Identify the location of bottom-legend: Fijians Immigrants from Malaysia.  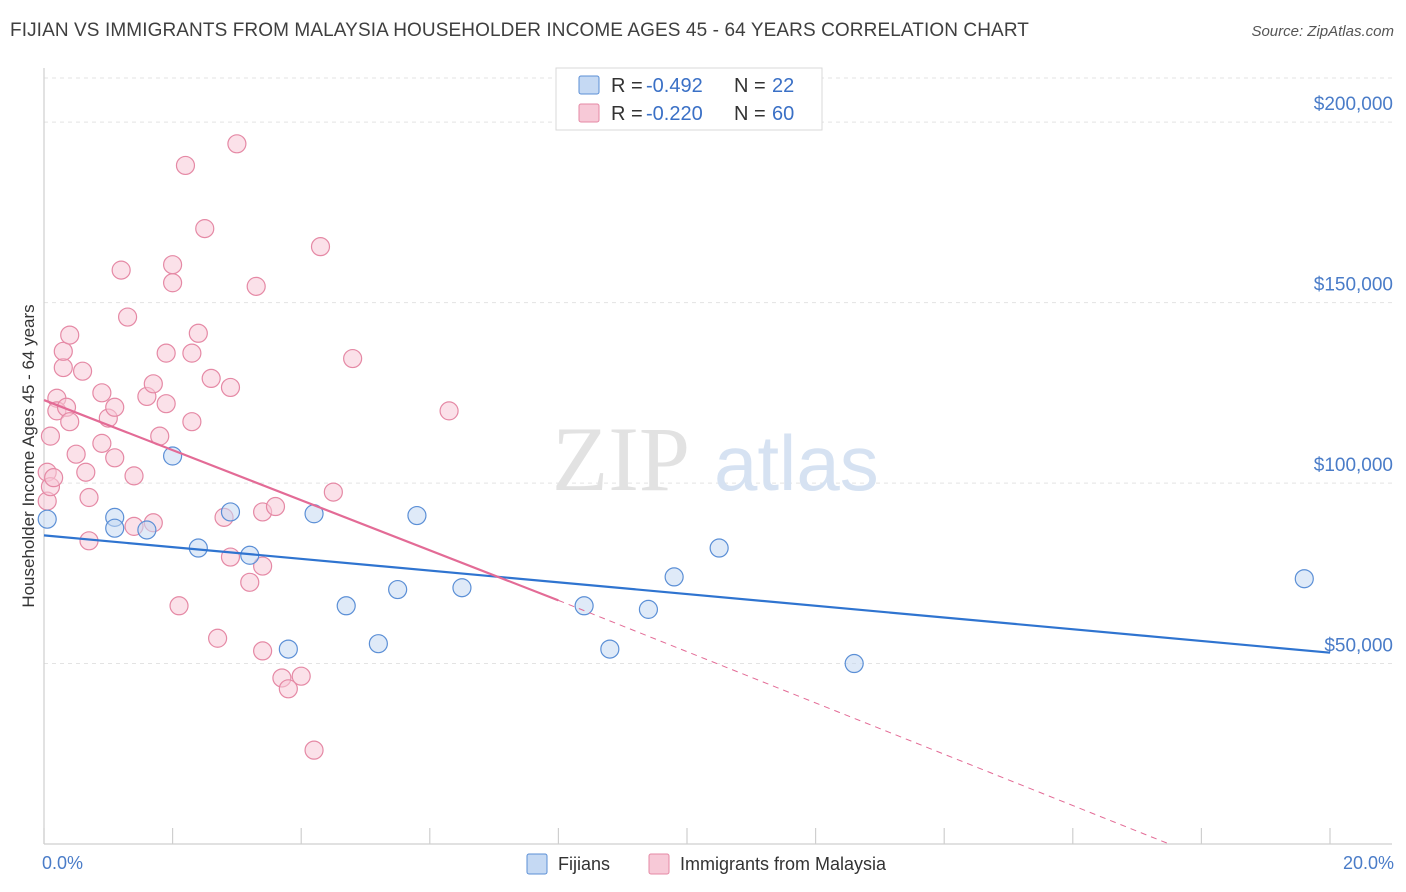
(706, 864).